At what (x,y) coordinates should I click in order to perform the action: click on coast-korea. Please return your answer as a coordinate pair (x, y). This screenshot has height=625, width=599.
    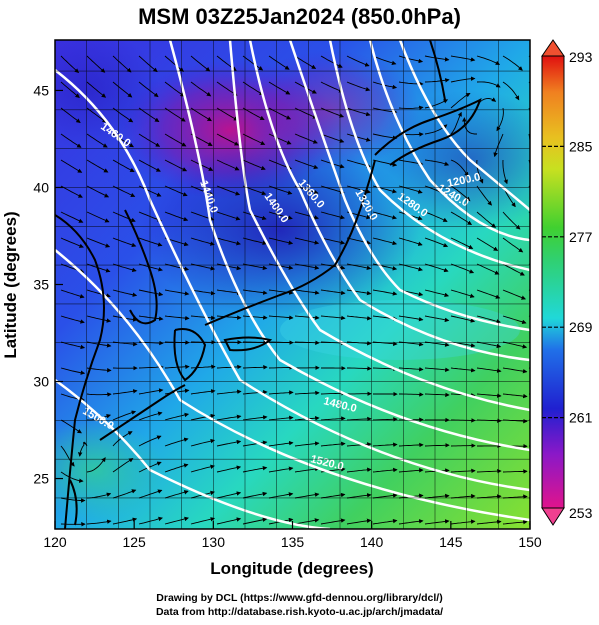
    Looking at the image, I should click on (141, 267).